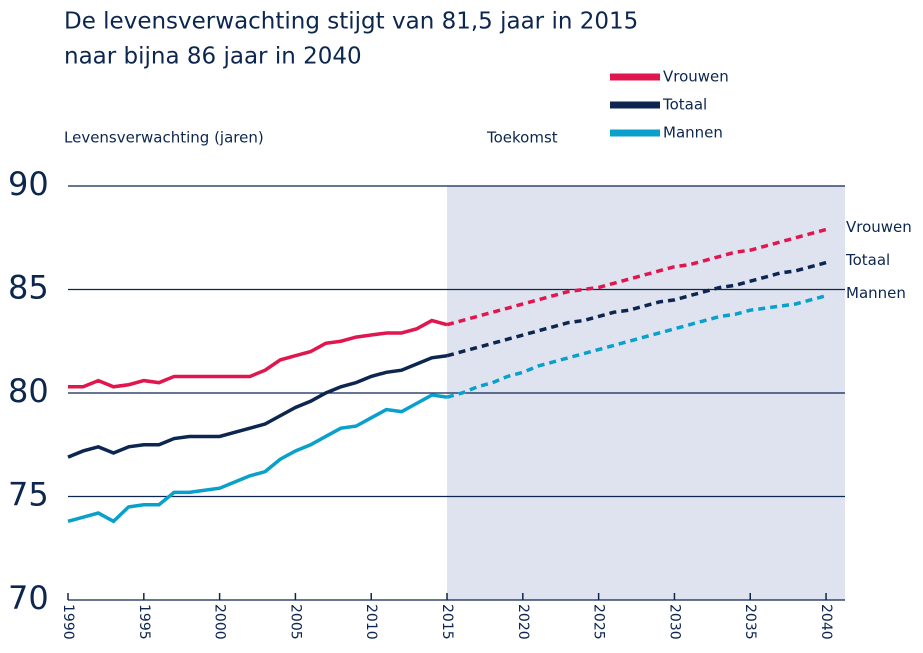 The image size is (923, 653). Describe the element at coordinates (684, 105) in the screenshot. I see `legend-label: Totaal` at that location.